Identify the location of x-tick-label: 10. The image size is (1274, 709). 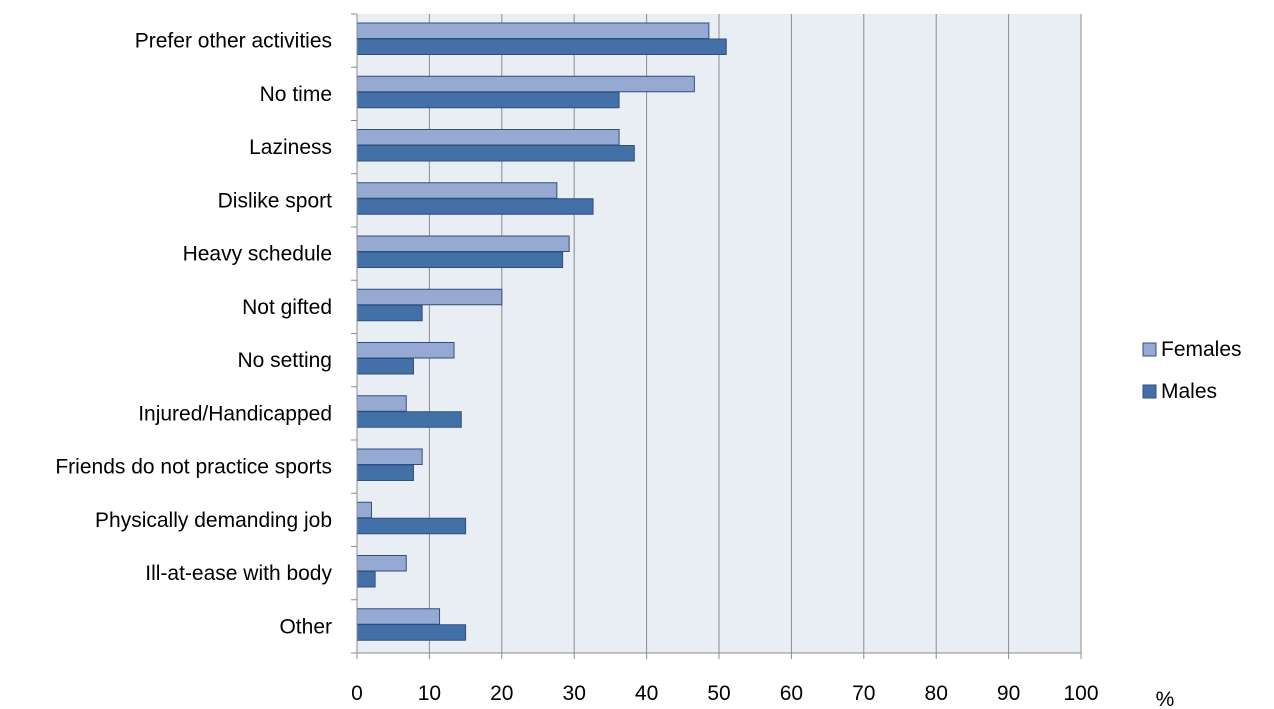
(429, 693).